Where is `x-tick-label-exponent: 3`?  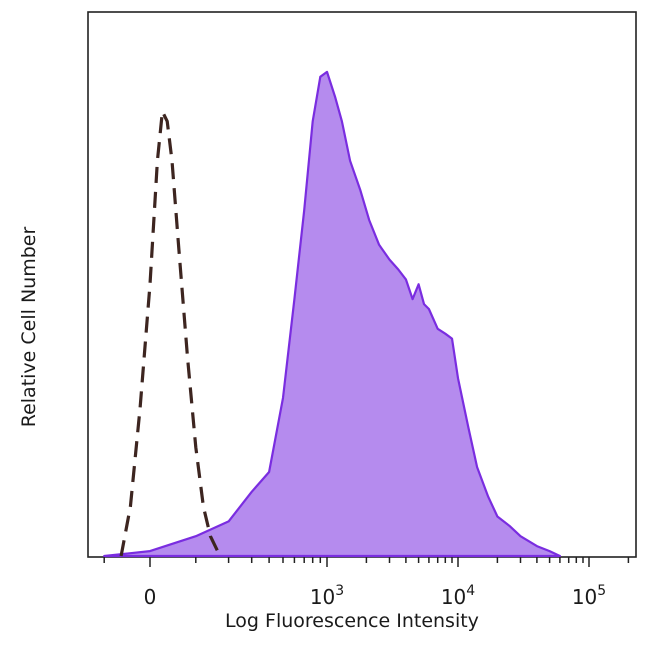 x-tick-label-exponent: 3 is located at coordinates (339, 591).